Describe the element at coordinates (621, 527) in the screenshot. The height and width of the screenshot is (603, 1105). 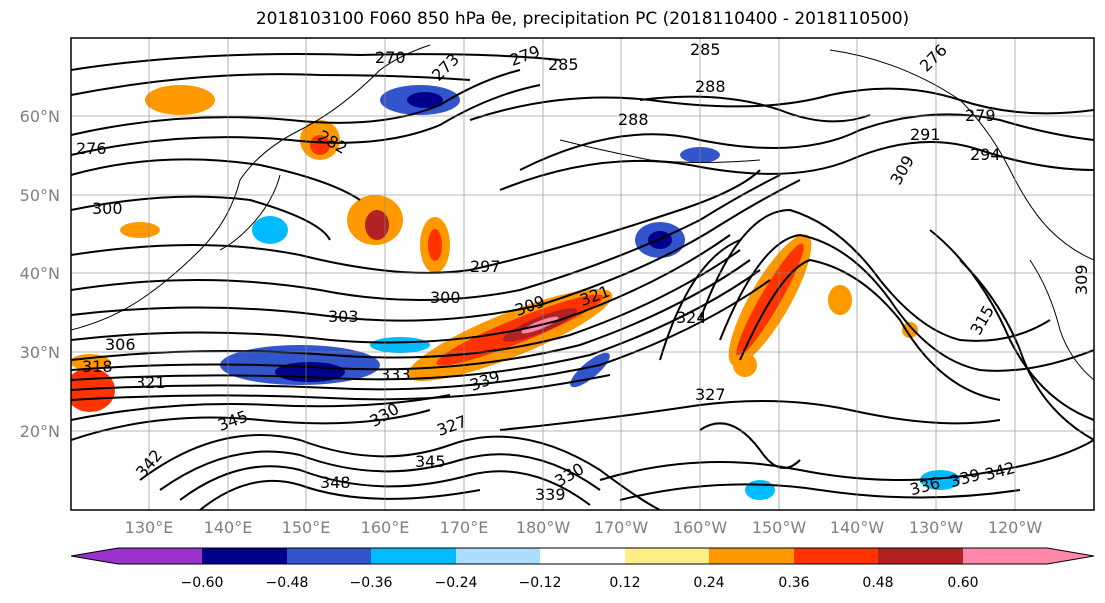
I see `lon-label: 170°W` at that location.